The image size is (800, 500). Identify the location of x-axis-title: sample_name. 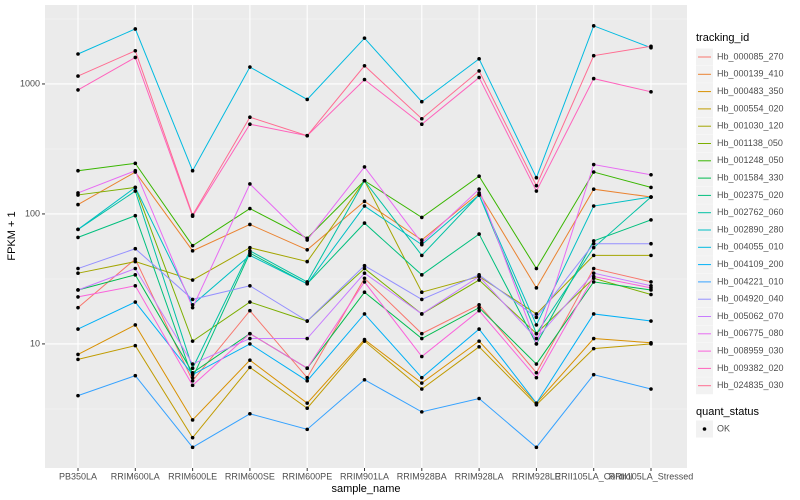
(365, 489).